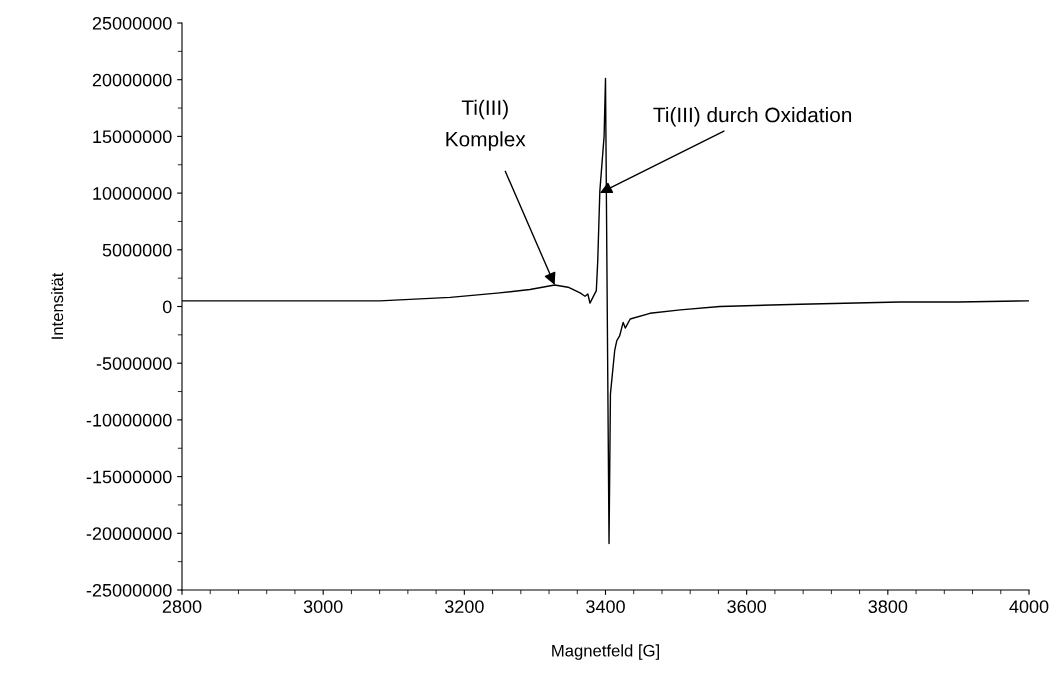 This screenshot has height=673, width=1055. Describe the element at coordinates (167, 307) in the screenshot. I see `y-tick-label: 0` at that location.